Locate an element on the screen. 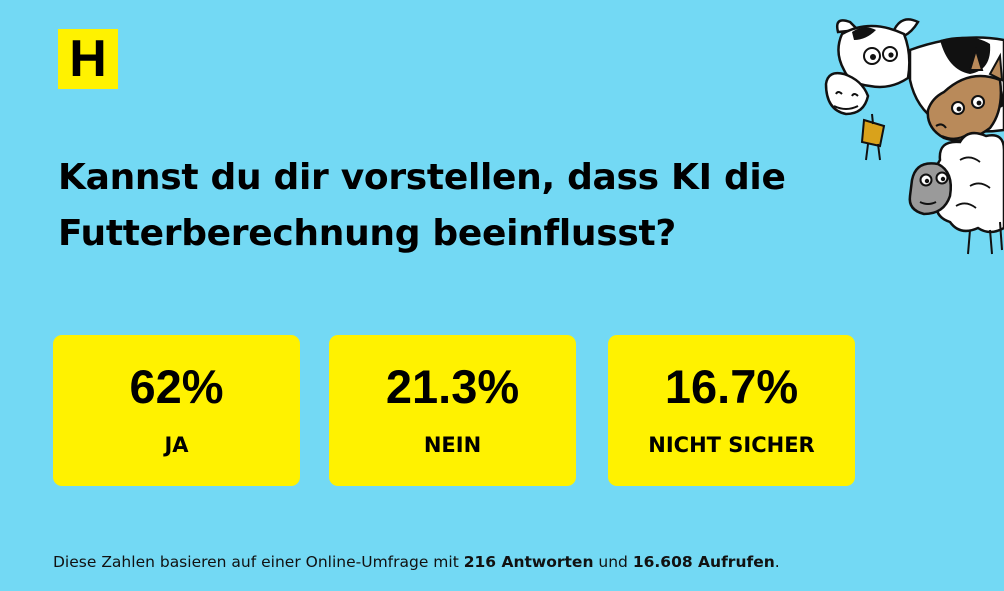 The height and width of the screenshot is (591, 1004). result-percent: 16.7% is located at coordinates (731, 386).